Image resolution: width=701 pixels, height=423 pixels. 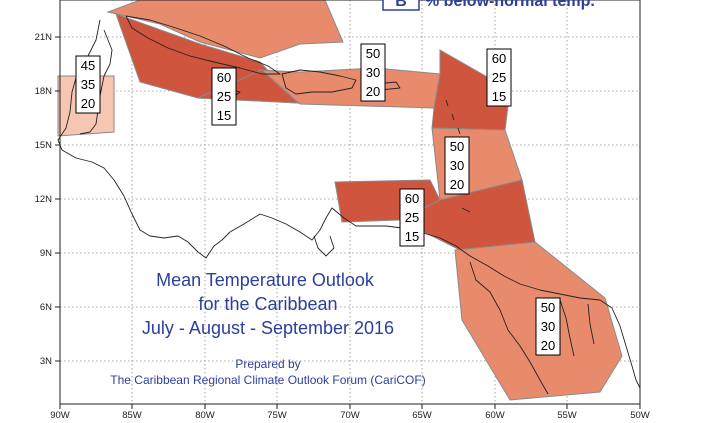 What do you see at coordinates (567, 415) in the screenshot?
I see `lon-label: 55W` at bounding box center [567, 415].